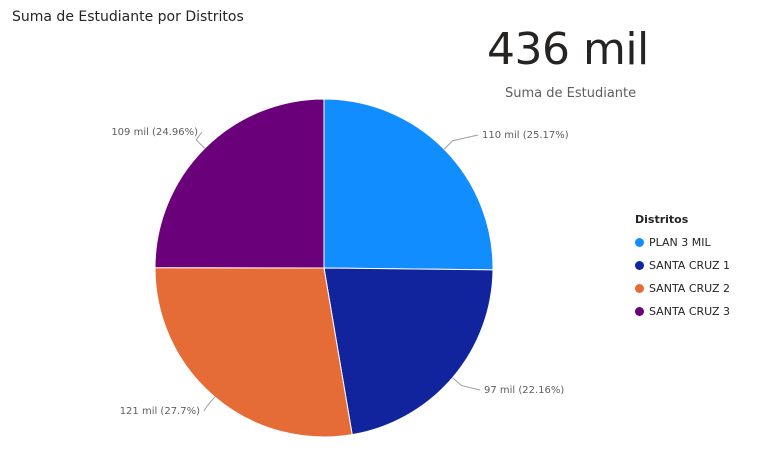  I want to click on data-label: 109 mil (24.96%), so click(154, 132).